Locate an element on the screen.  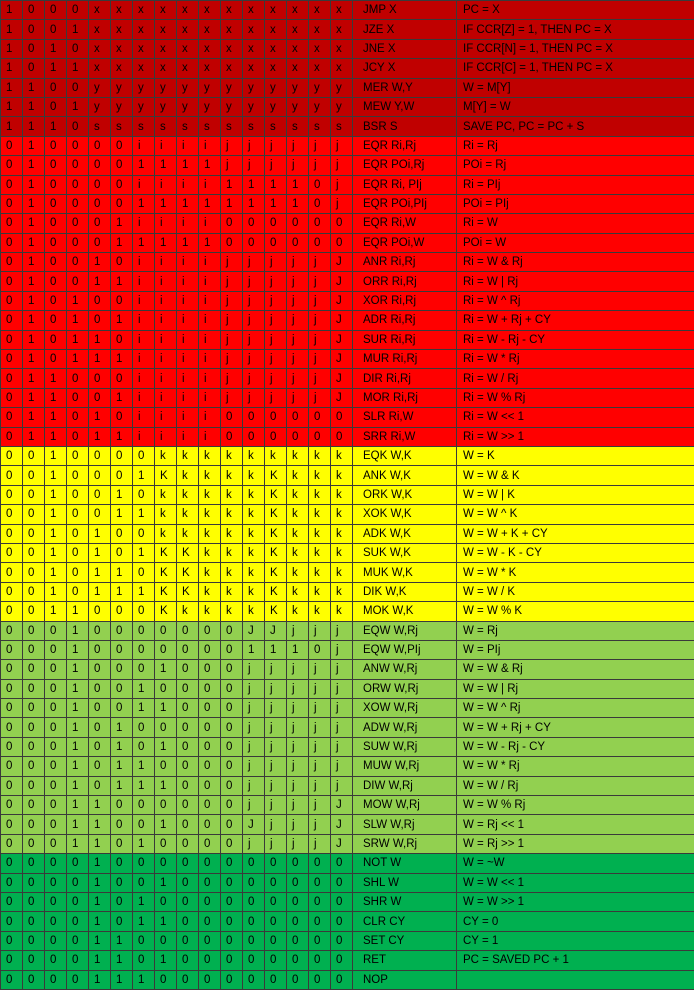
operation-cell: W = W | Rj is located at coordinates (575, 688).